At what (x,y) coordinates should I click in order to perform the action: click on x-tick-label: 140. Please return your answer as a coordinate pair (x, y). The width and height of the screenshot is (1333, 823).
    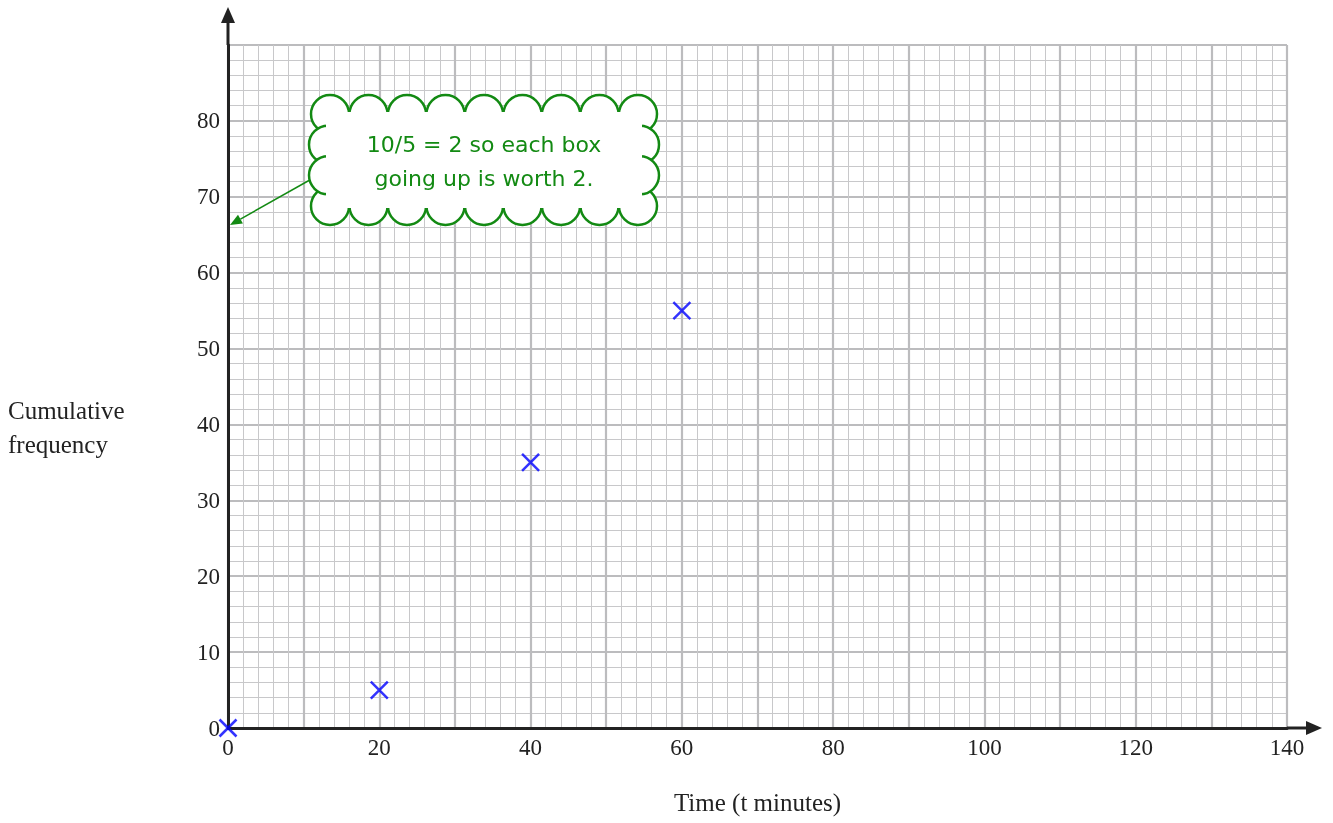
    Looking at the image, I should click on (1287, 747).